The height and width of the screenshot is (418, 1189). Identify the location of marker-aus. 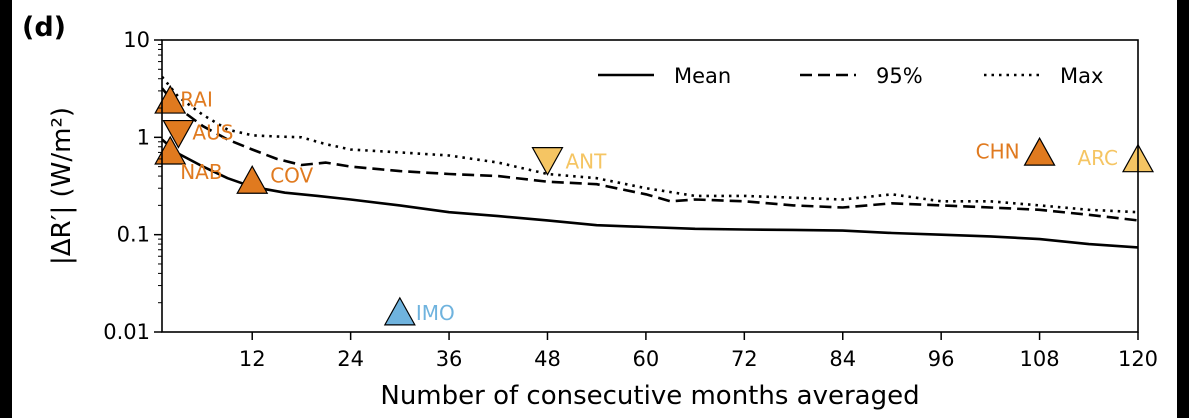
(178, 134).